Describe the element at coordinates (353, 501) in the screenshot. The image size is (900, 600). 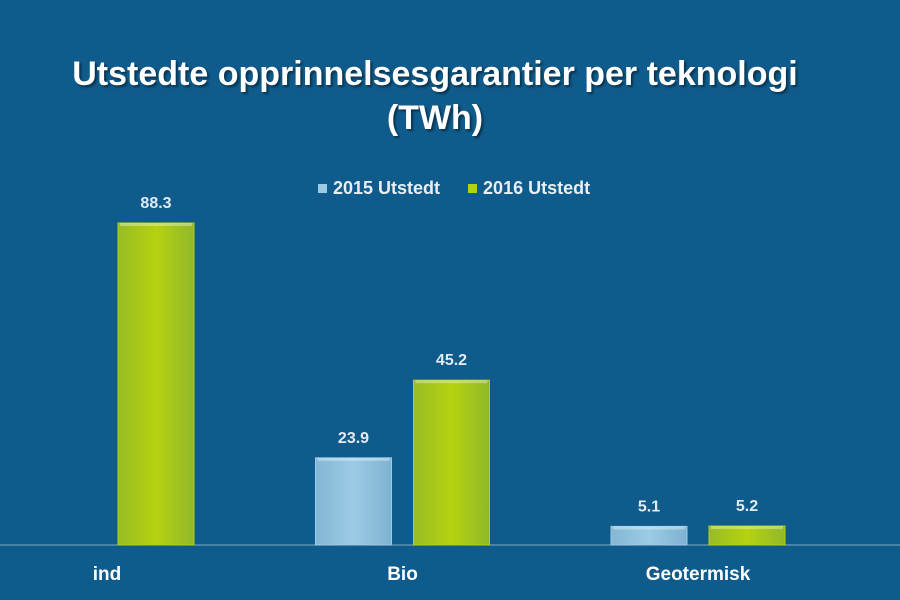
I see `bar-2015-bio` at that location.